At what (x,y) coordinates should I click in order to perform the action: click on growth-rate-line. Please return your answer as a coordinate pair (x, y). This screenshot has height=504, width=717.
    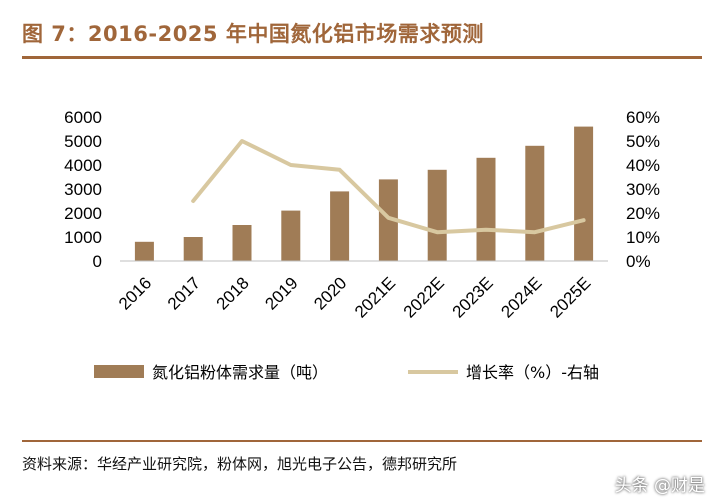
    Looking at the image, I should click on (388, 187).